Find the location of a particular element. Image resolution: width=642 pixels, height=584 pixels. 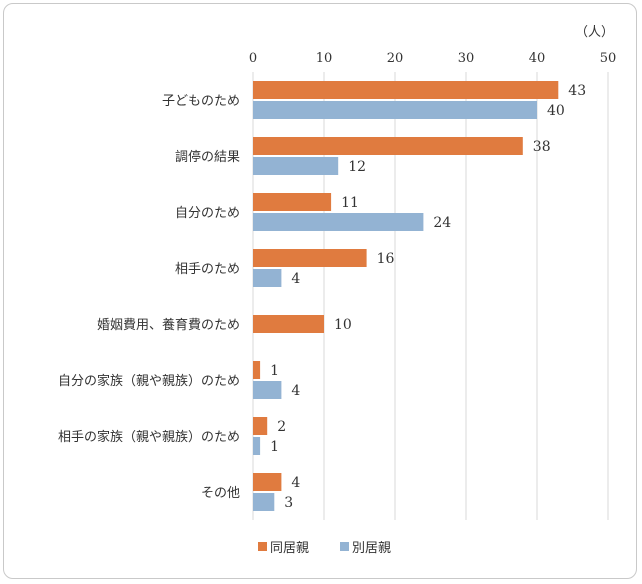

data-label: 24 is located at coordinates (442, 223).